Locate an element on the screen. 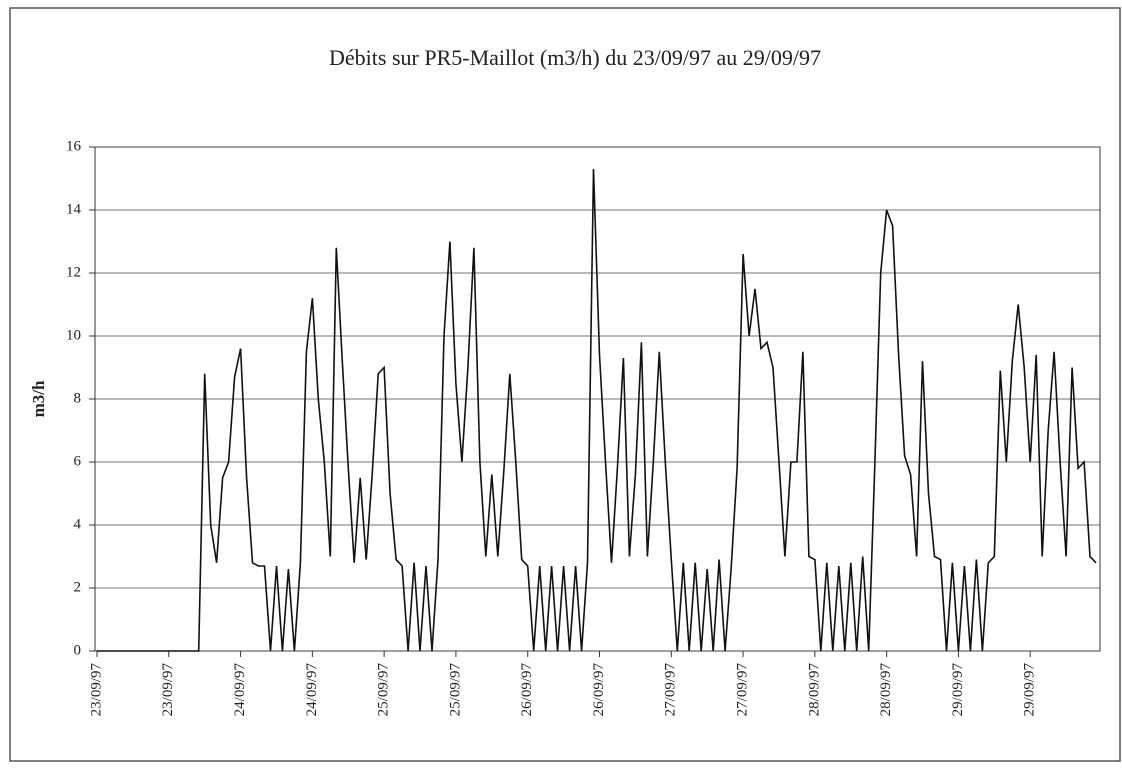 This screenshot has width=1122, height=768. y-tick-label: 0 is located at coordinates (78, 650).